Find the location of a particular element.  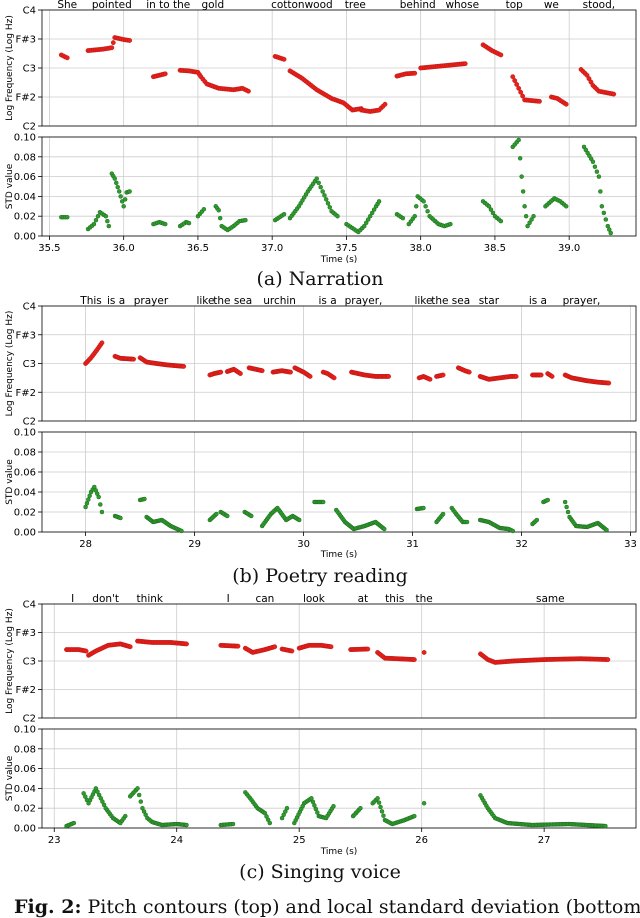

x-tick-label: 36.0 is located at coordinates (124, 248).